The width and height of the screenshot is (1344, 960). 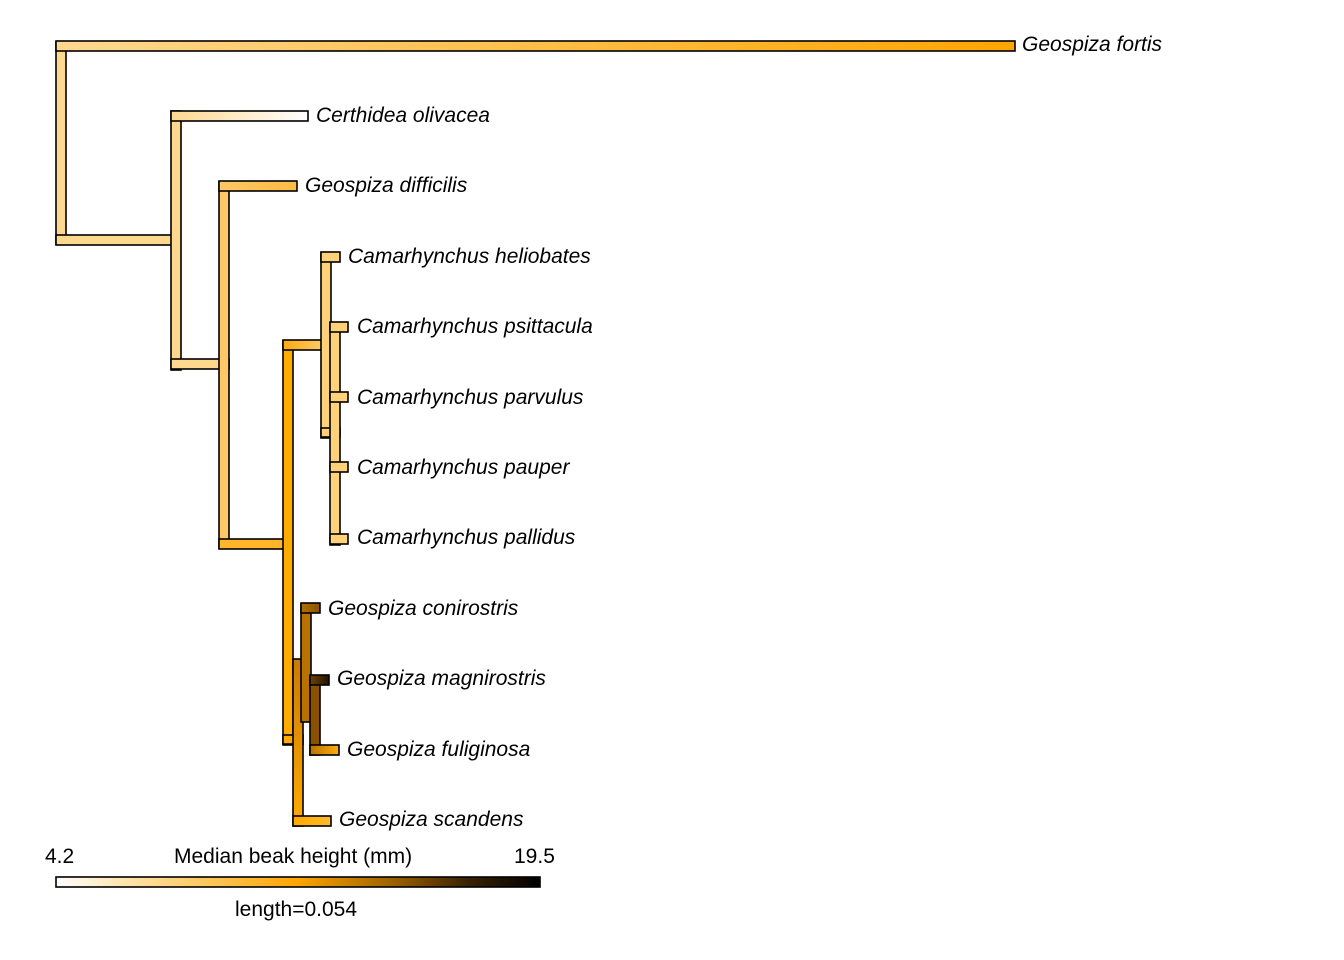 I want to click on branch-node-b-vertical, so click(x=224, y=365).